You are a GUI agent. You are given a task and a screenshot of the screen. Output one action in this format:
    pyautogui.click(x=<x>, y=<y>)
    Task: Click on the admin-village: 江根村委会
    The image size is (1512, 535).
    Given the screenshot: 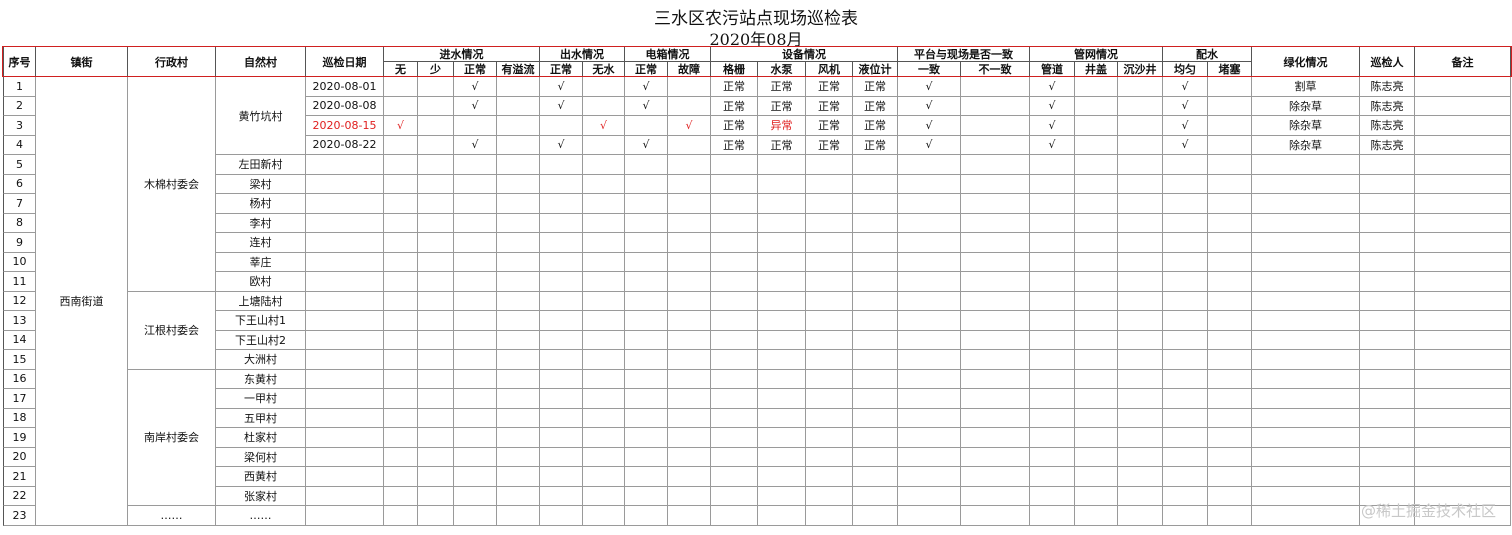 What is the action you would take?
    pyautogui.click(x=172, y=330)
    